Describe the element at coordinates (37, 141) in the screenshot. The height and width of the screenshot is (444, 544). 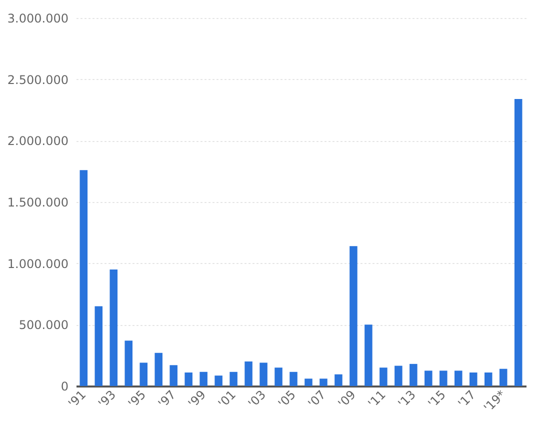
I see `y-tick-label: 2.000.000` at that location.